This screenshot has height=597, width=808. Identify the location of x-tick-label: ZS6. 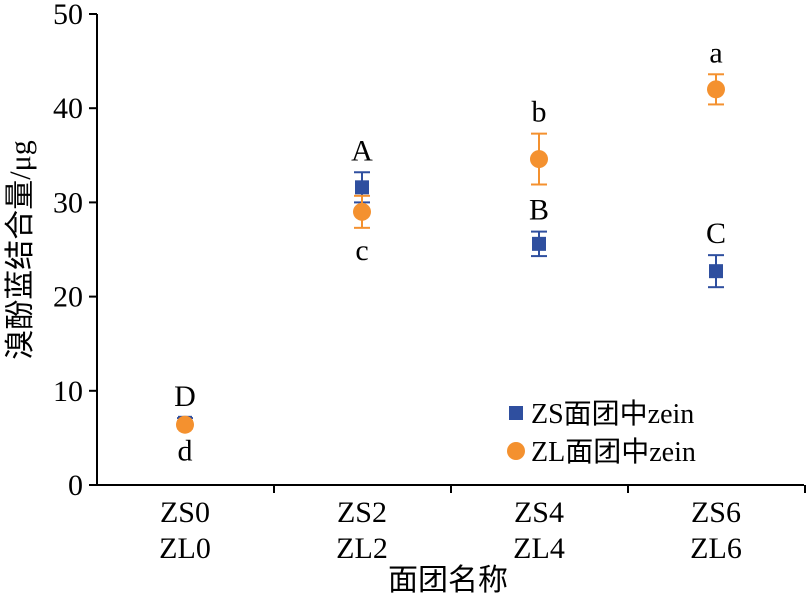
(716, 512).